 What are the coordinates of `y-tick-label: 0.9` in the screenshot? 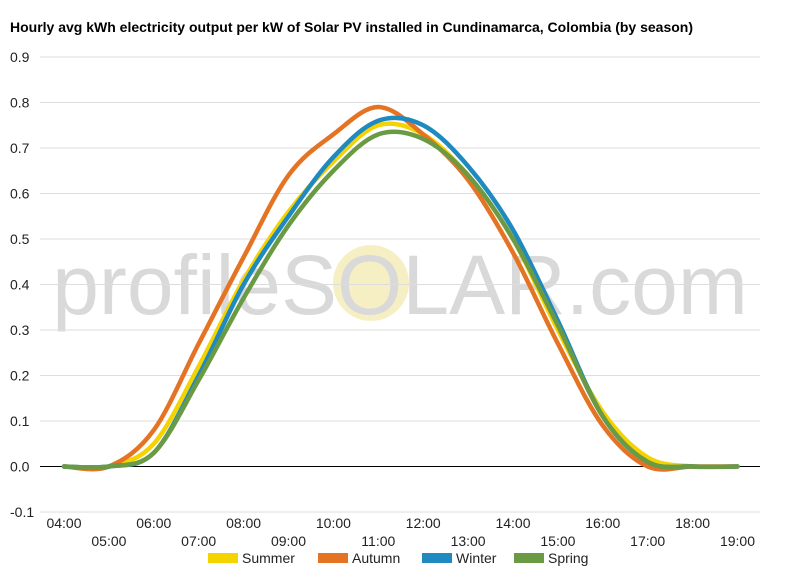 It's located at (20, 57).